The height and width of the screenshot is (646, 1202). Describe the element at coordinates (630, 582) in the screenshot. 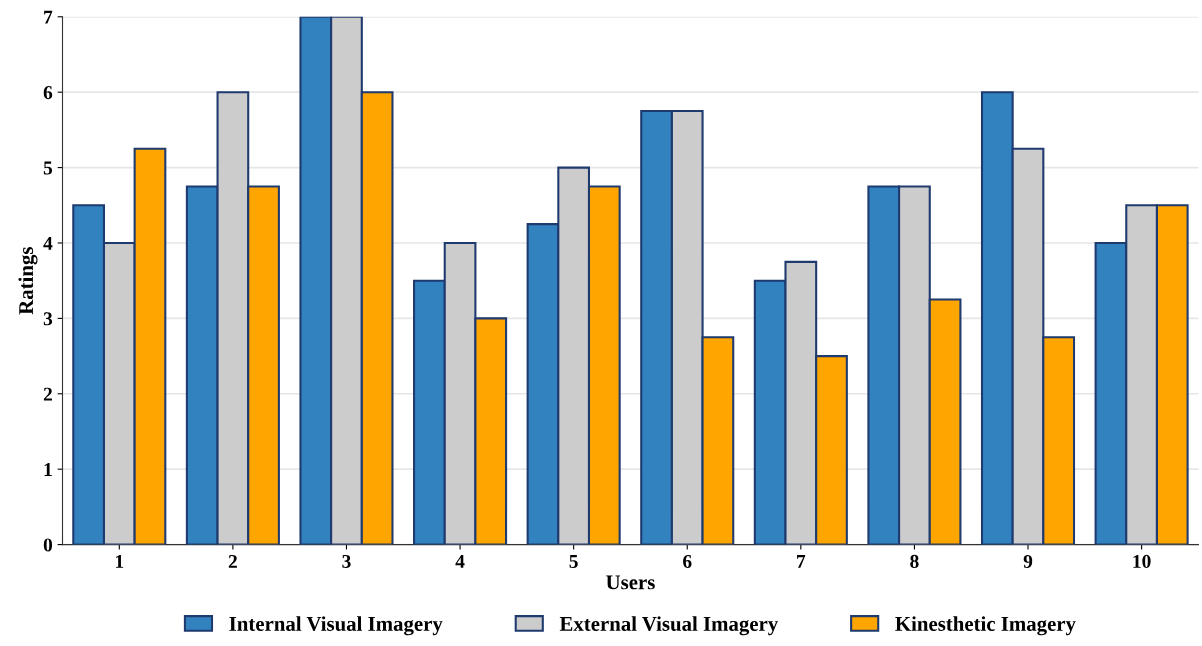

I see `x-axis-title: Users` at that location.